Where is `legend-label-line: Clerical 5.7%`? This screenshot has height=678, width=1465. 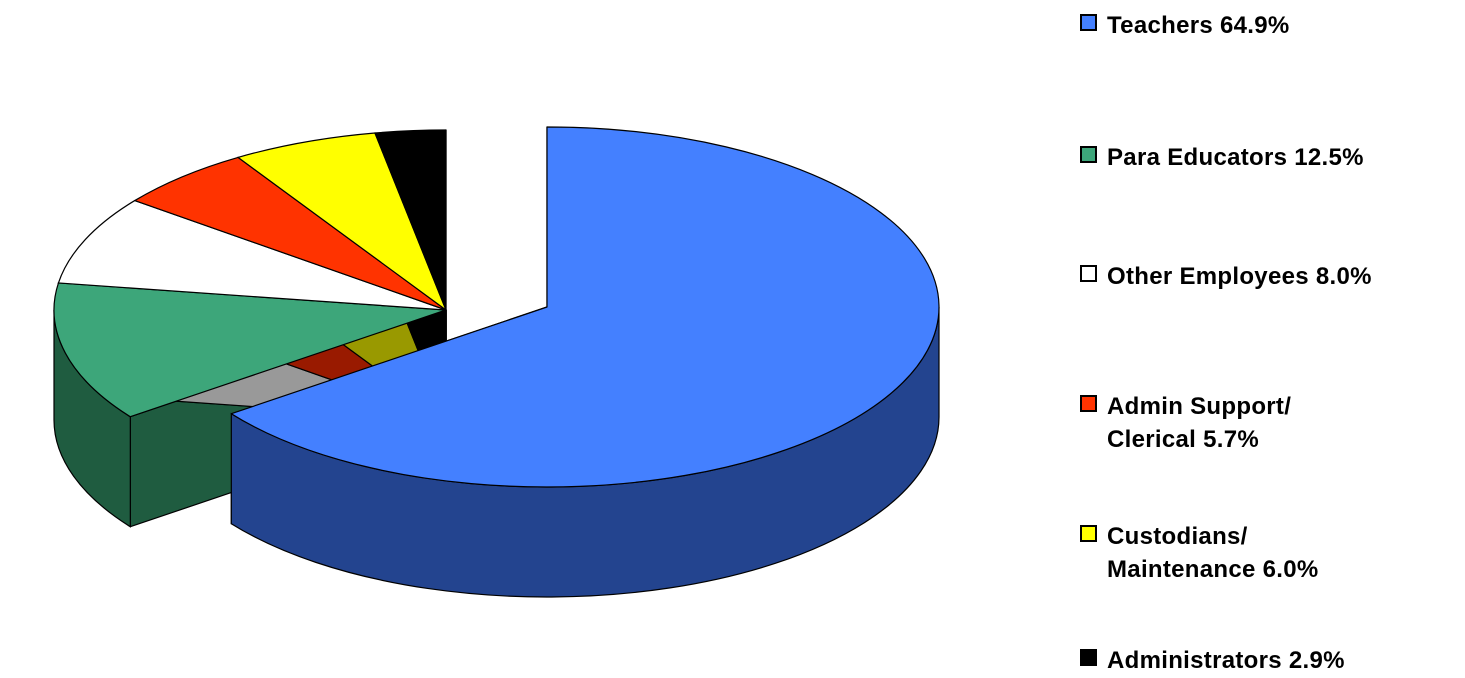
legend-label-line: Clerical 5.7% is located at coordinates (1183, 439).